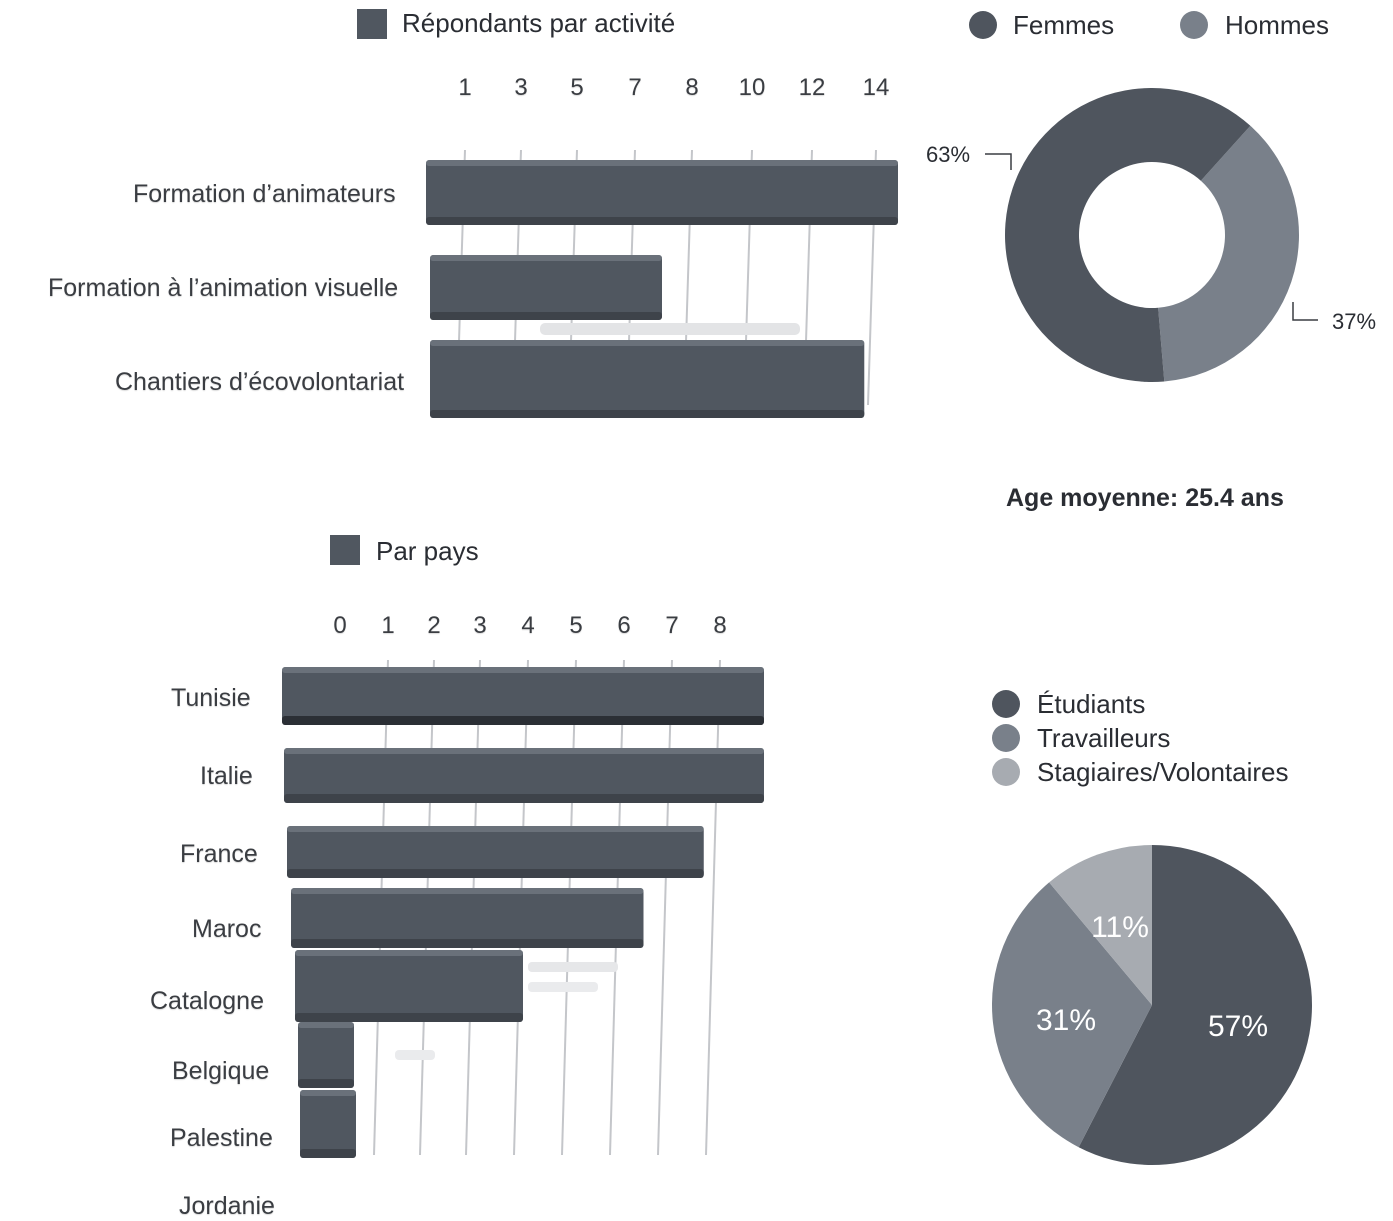 Image resolution: width=1393 pixels, height=1221 pixels. What do you see at coordinates (345, 550) in the screenshot?
I see `country-legend-swatch` at bounding box center [345, 550].